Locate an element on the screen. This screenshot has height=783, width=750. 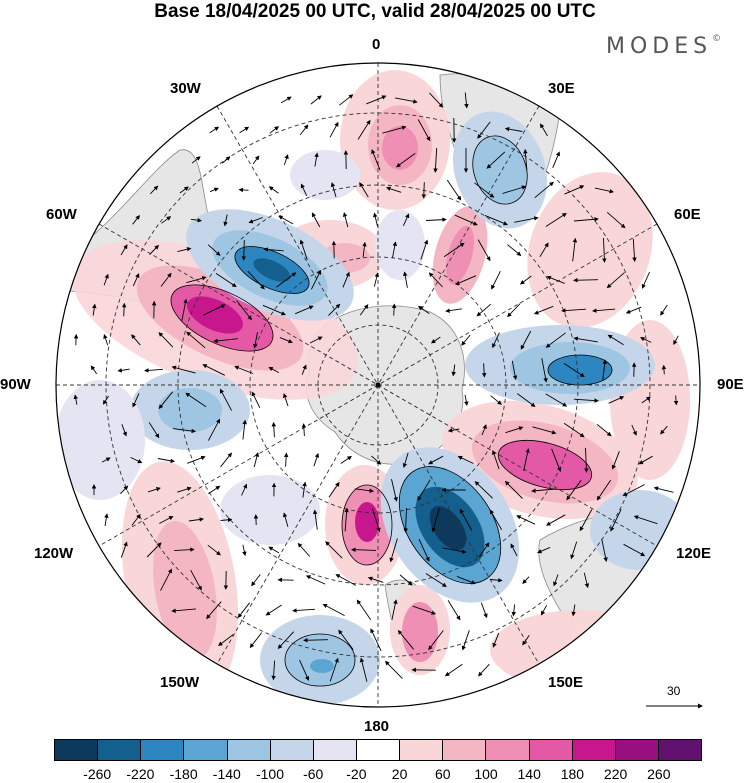
colorbar-tick-label: -20 is located at coordinates (356, 774).